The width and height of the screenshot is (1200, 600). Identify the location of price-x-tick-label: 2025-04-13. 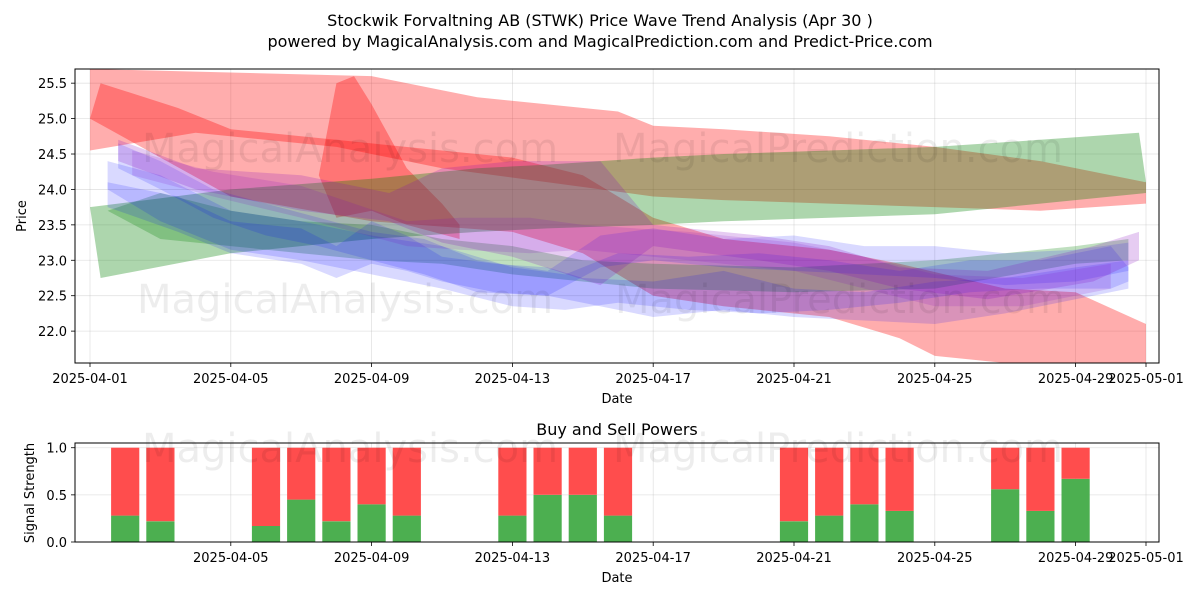
(513, 379).